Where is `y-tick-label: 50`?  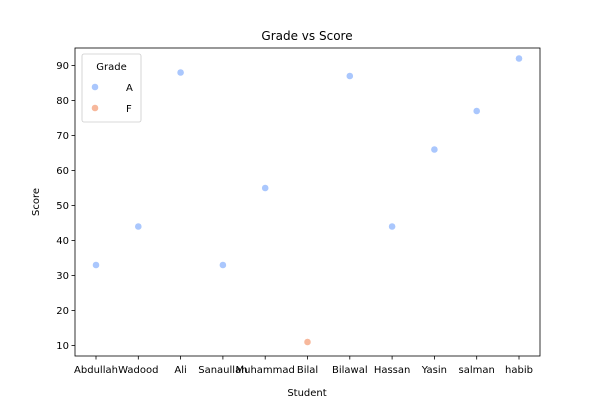
y-tick-label: 50 is located at coordinates (62, 206).